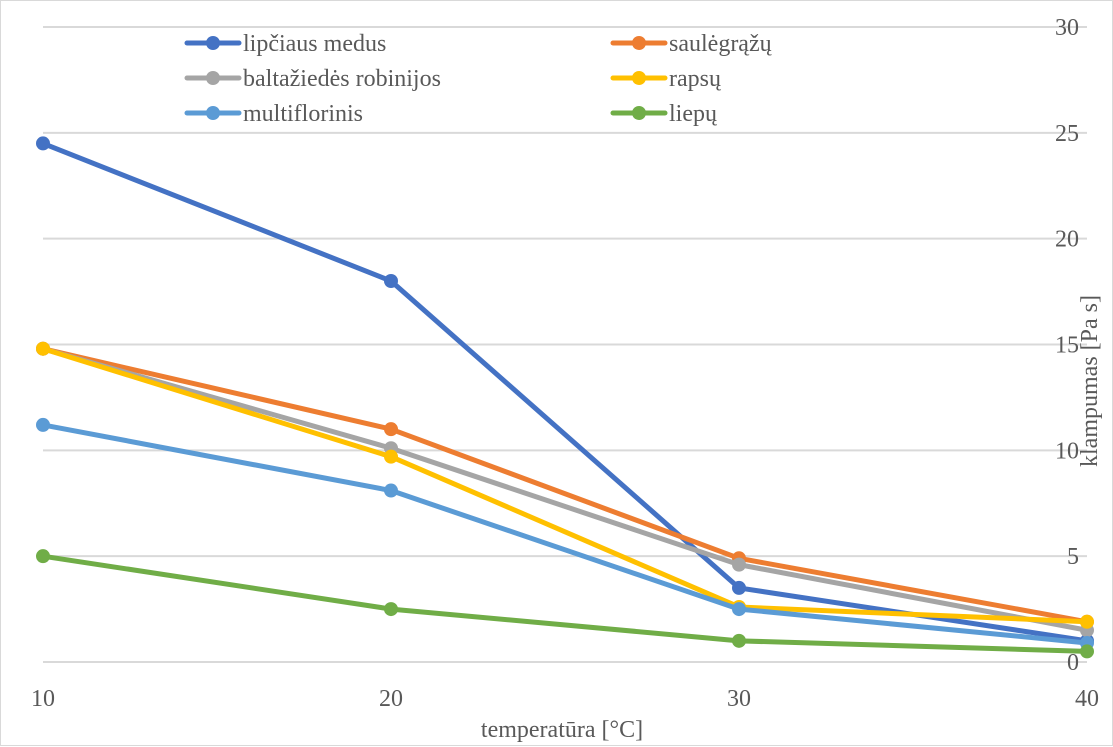 The height and width of the screenshot is (747, 1113). Describe the element at coordinates (1067, 134) in the screenshot. I see `y-tick-label: 25` at that location.